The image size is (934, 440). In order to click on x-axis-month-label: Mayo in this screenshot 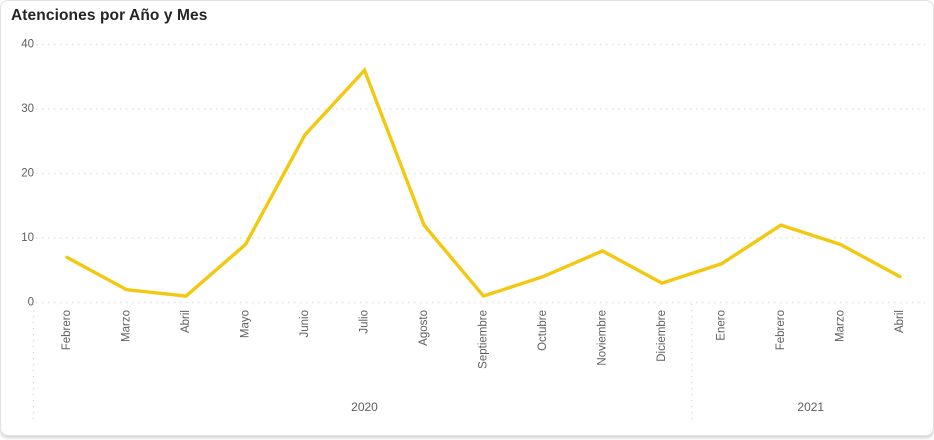, I will do `click(246, 324)`.